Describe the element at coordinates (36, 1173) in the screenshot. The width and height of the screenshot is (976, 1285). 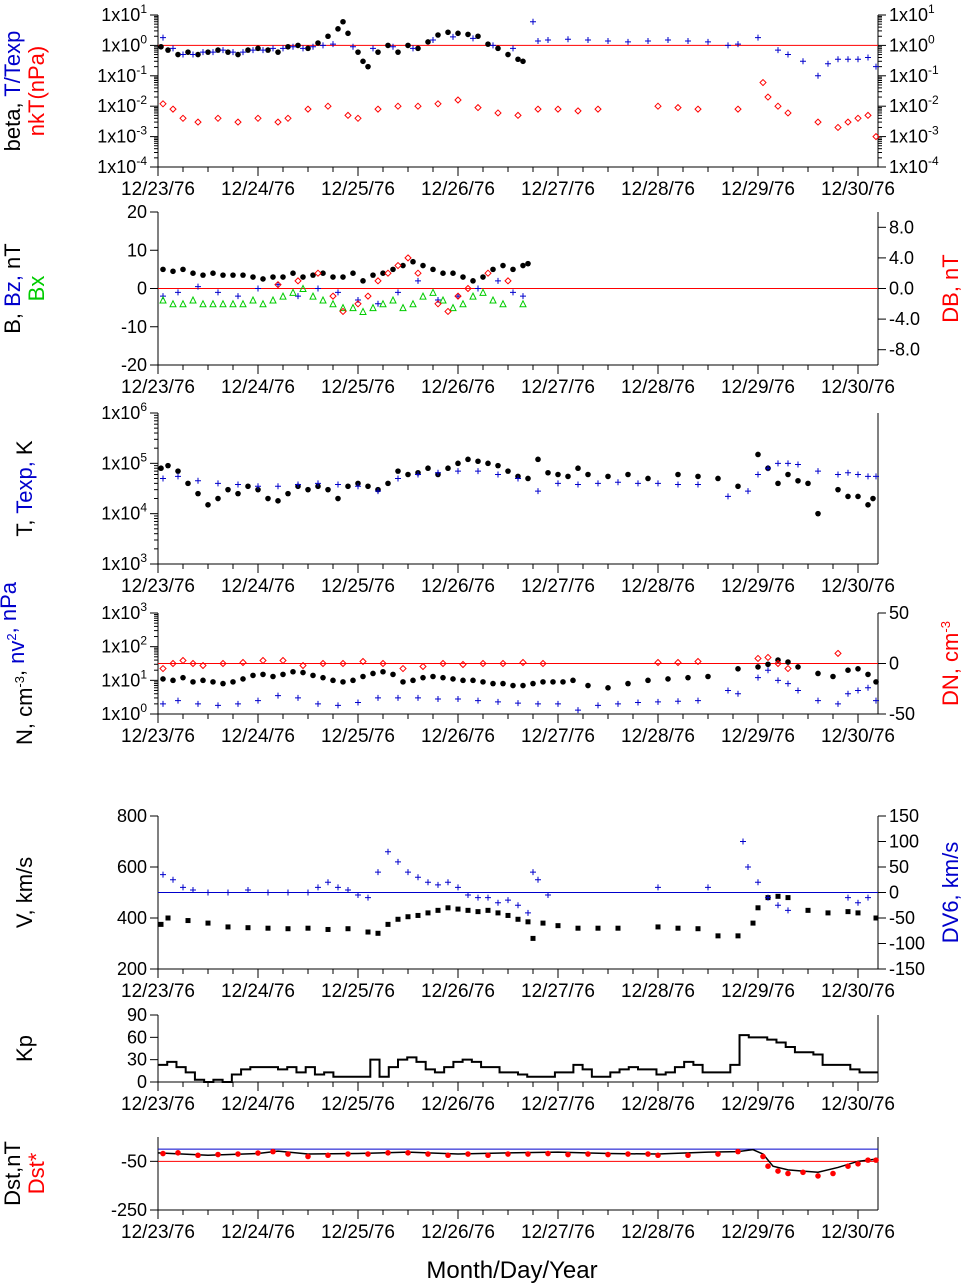
I see `y-axis-label: Dst*` at that location.